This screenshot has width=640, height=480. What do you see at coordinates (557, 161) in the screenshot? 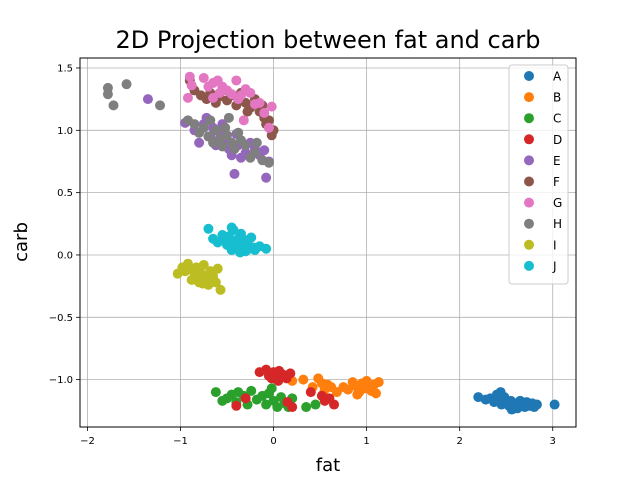
I see `legend-label: E` at bounding box center [557, 161].